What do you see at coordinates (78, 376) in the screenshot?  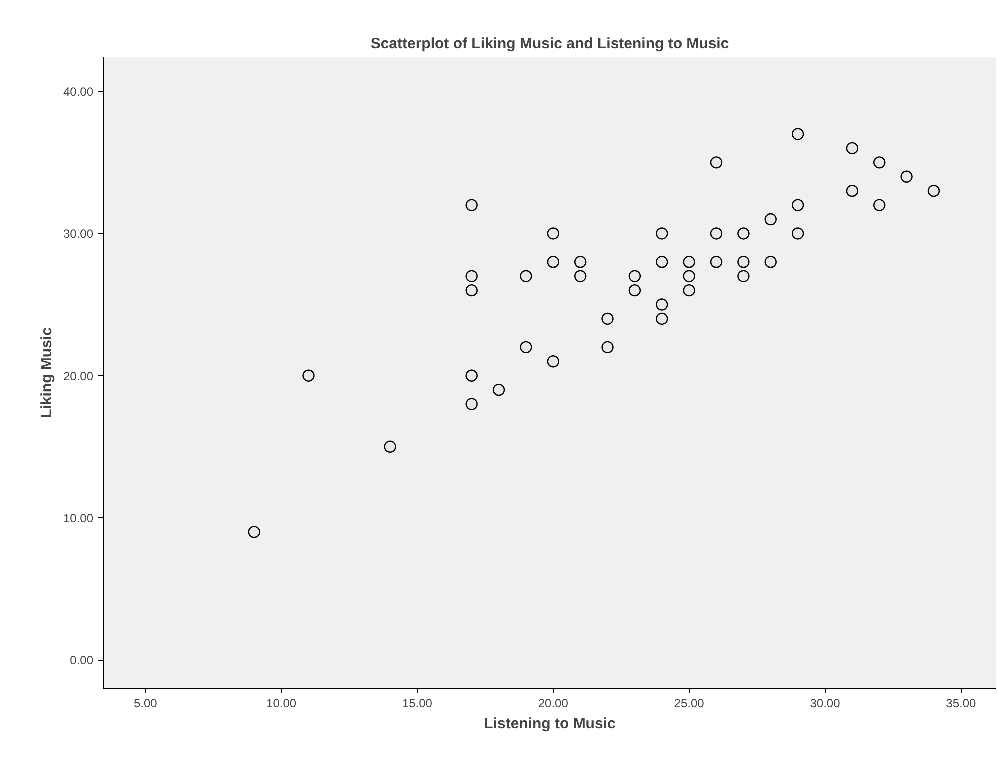 I see `y-tick-label: 20.00` at bounding box center [78, 376].